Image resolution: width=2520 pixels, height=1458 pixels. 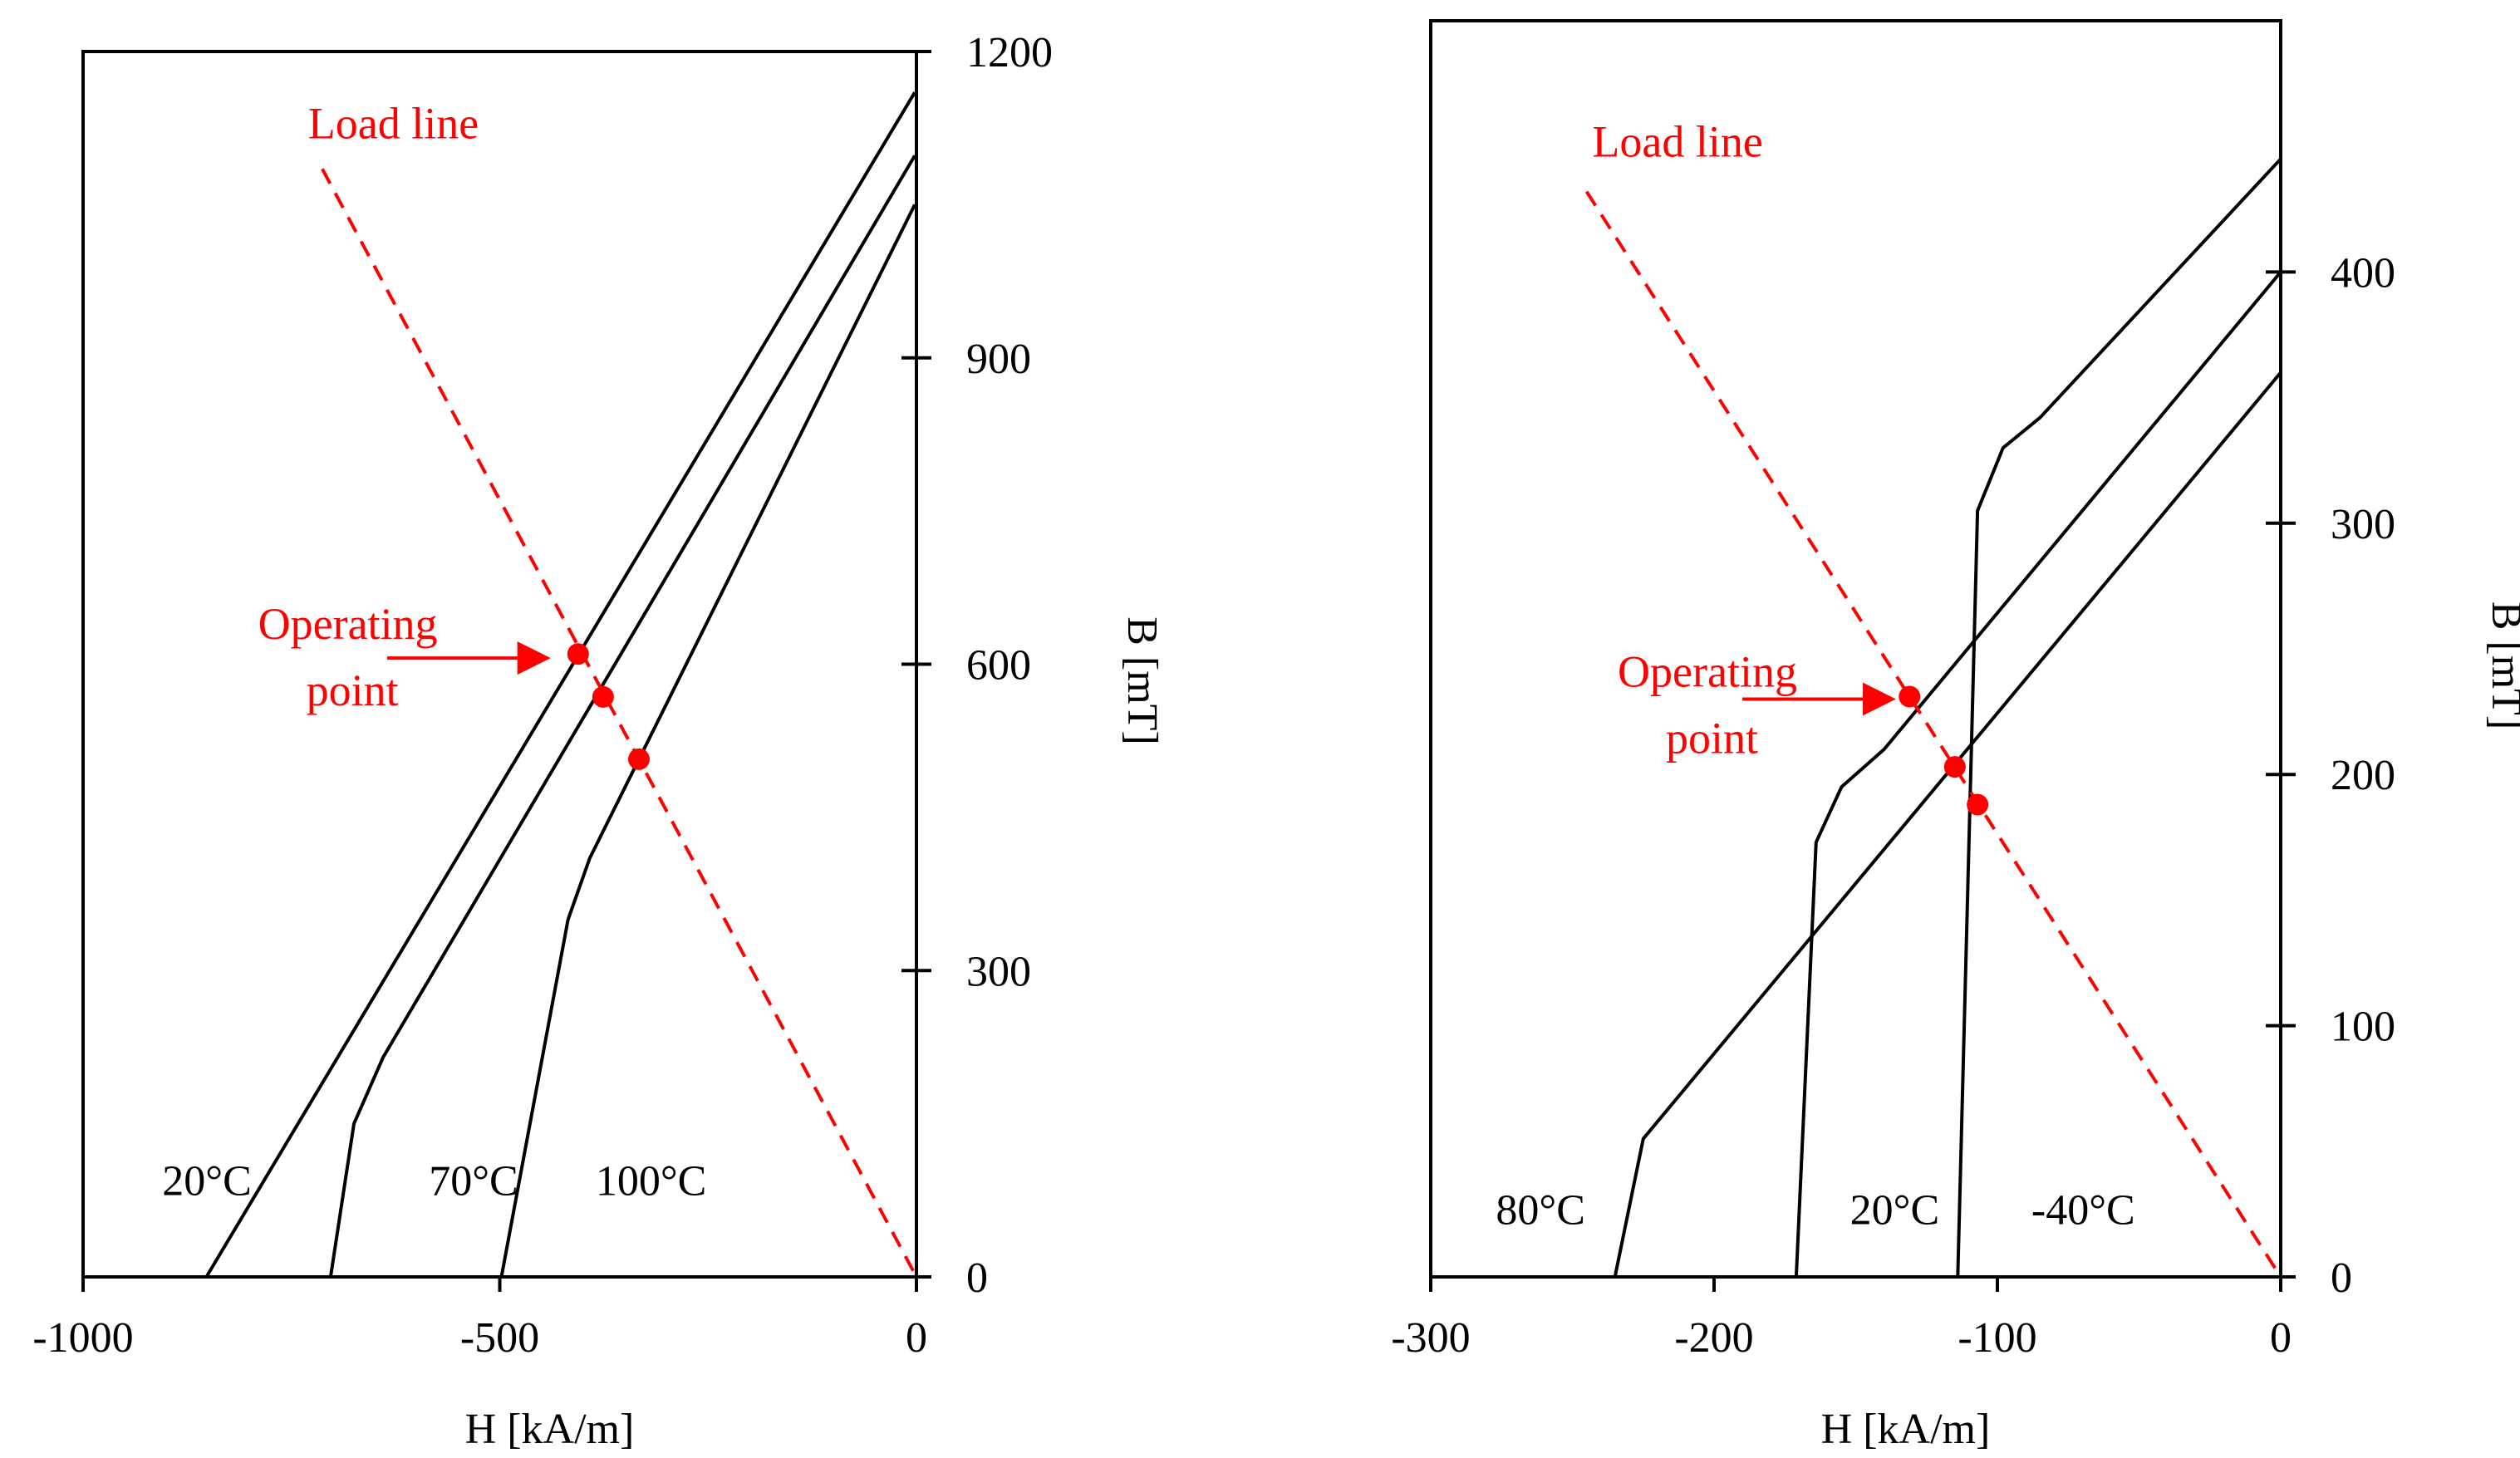 I want to click on x-tick-label: -100, so click(x=1997, y=1338).